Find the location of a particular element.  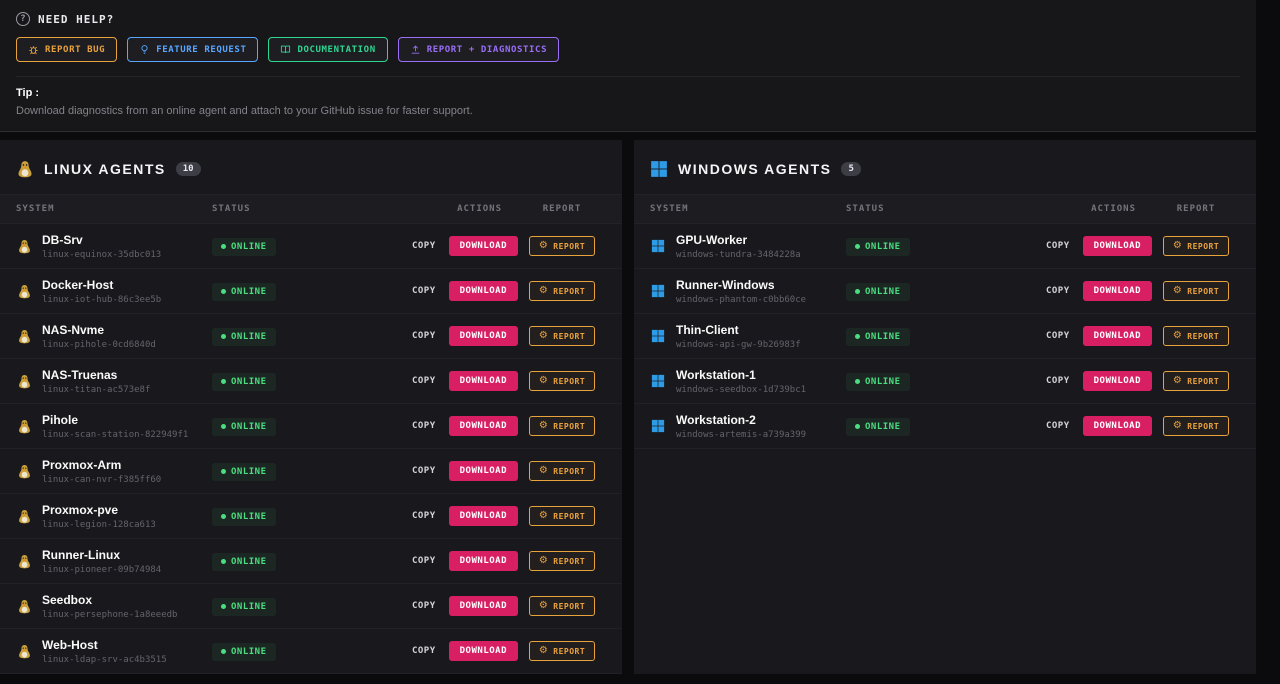

tip-label: Tip : is located at coordinates (28, 93).